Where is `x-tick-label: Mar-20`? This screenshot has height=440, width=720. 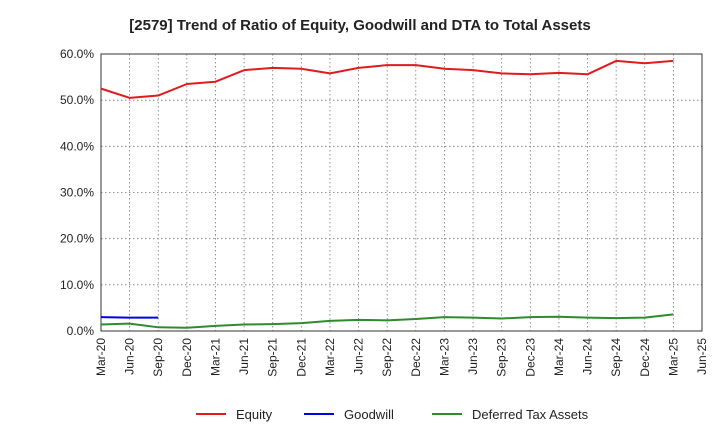 x-tick-label: Mar-20 is located at coordinates (101, 357).